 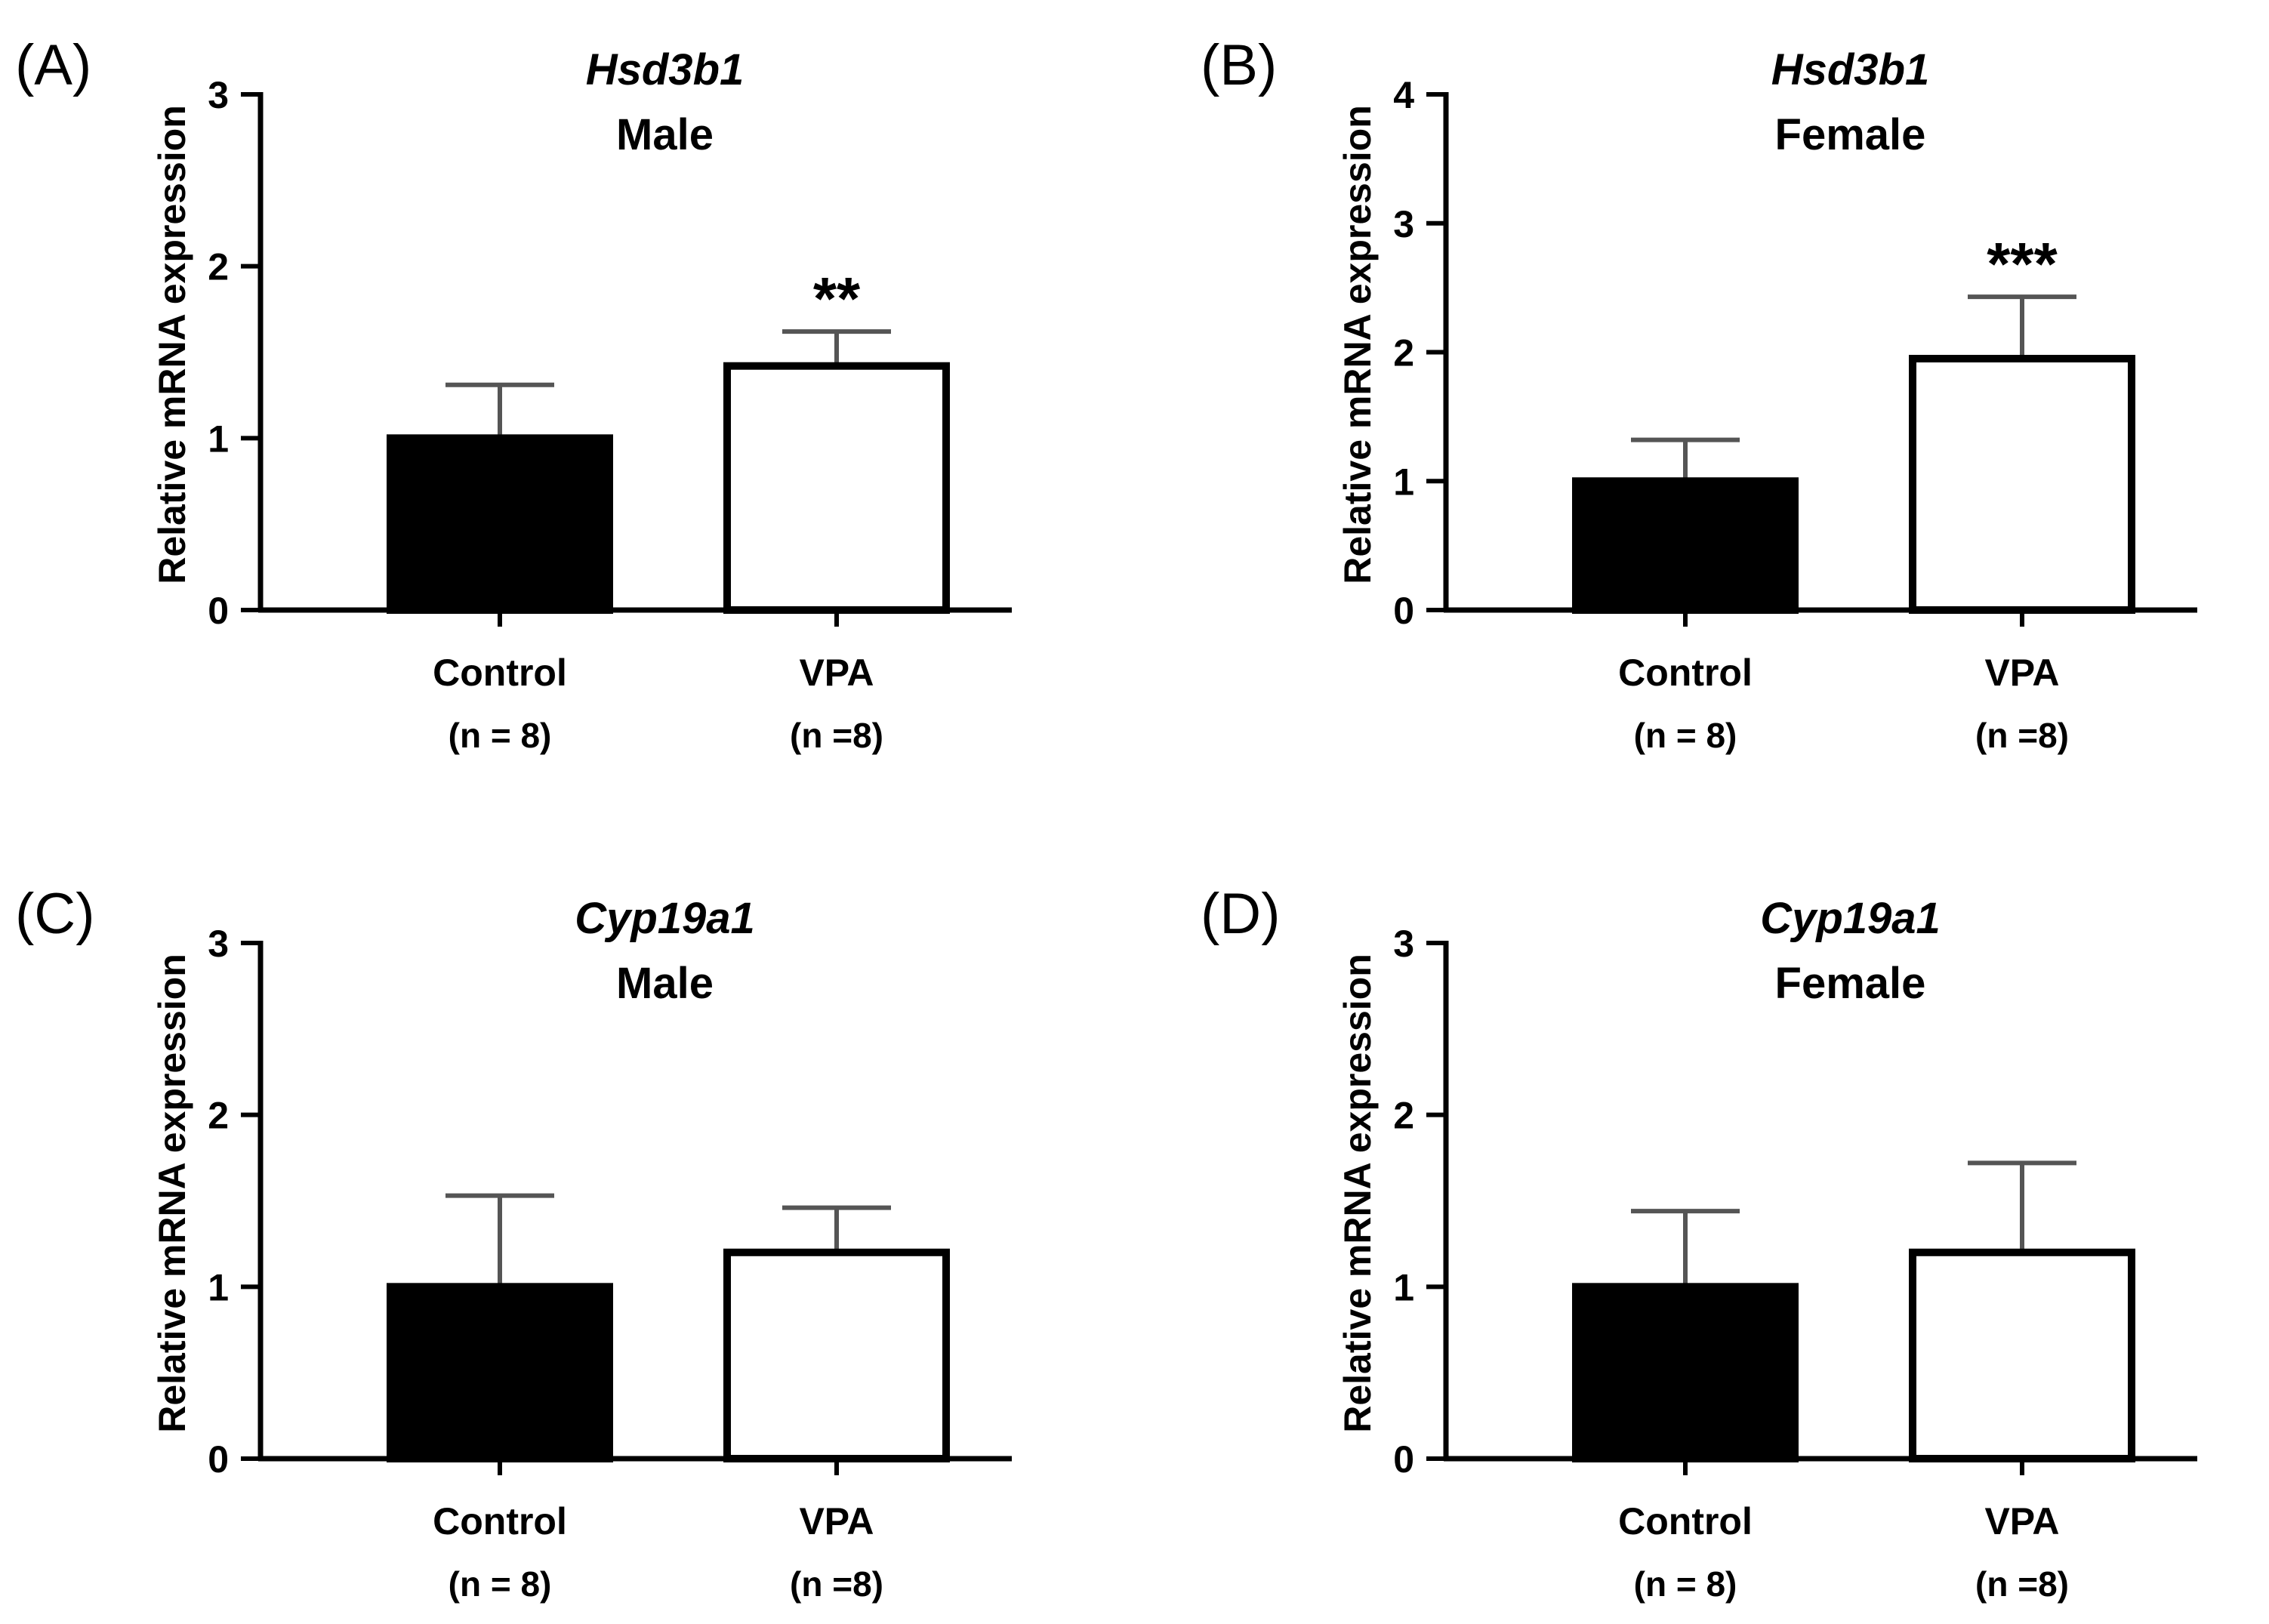 What do you see at coordinates (1241, 914) in the screenshot?
I see `panel-label: (D)` at bounding box center [1241, 914].